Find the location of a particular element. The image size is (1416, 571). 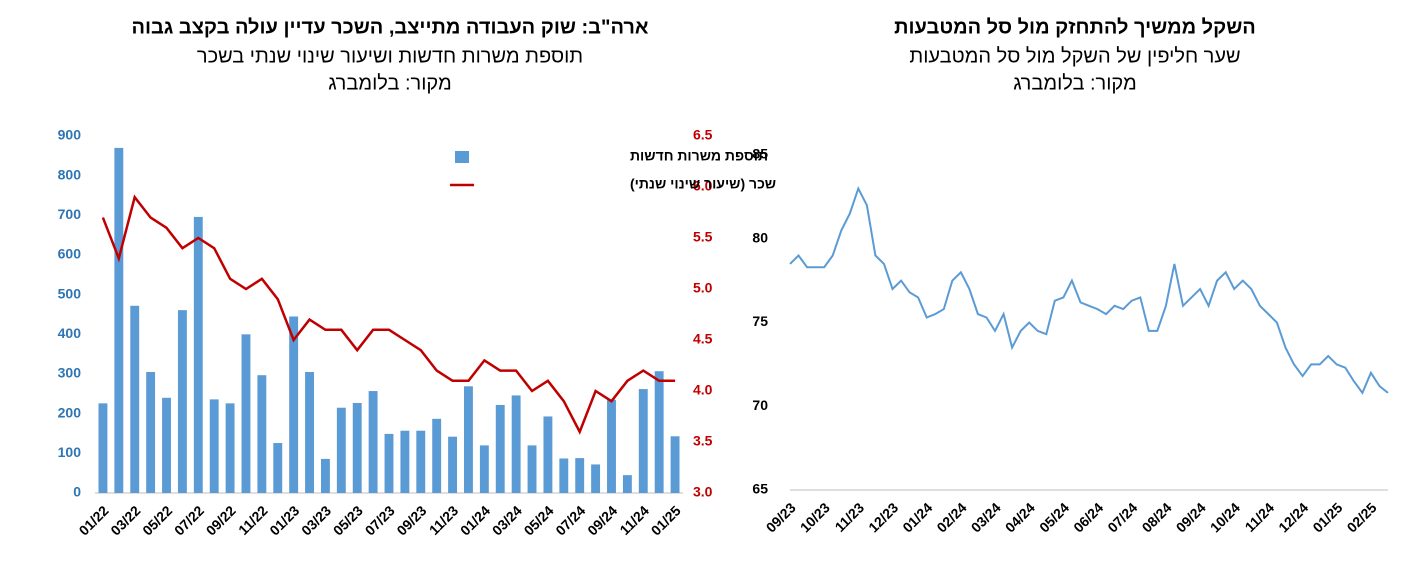

x-tick-label: 10/23 is located at coordinates (815, 517).